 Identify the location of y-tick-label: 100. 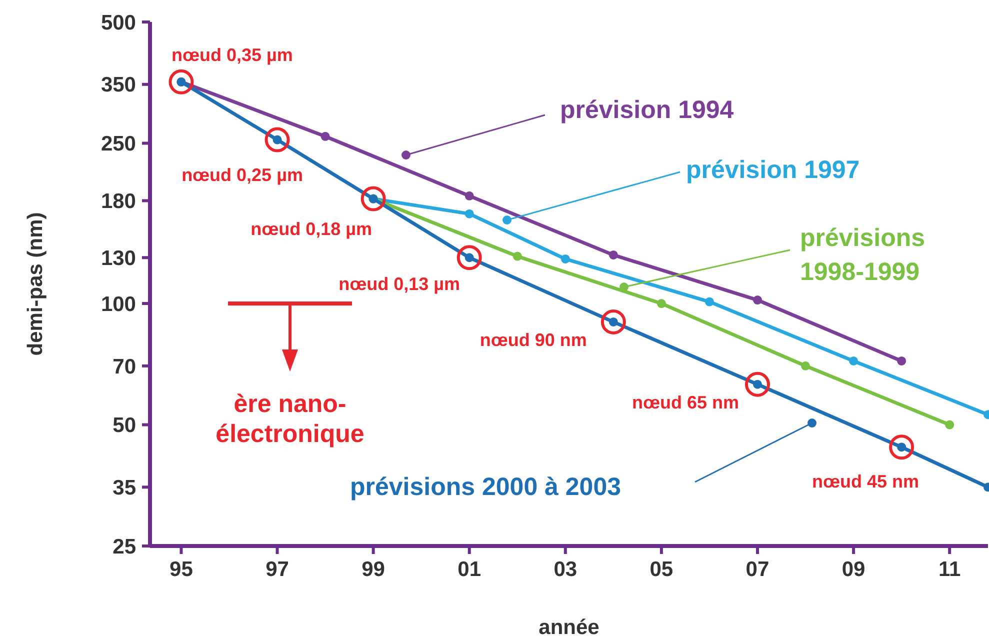
(118, 304).